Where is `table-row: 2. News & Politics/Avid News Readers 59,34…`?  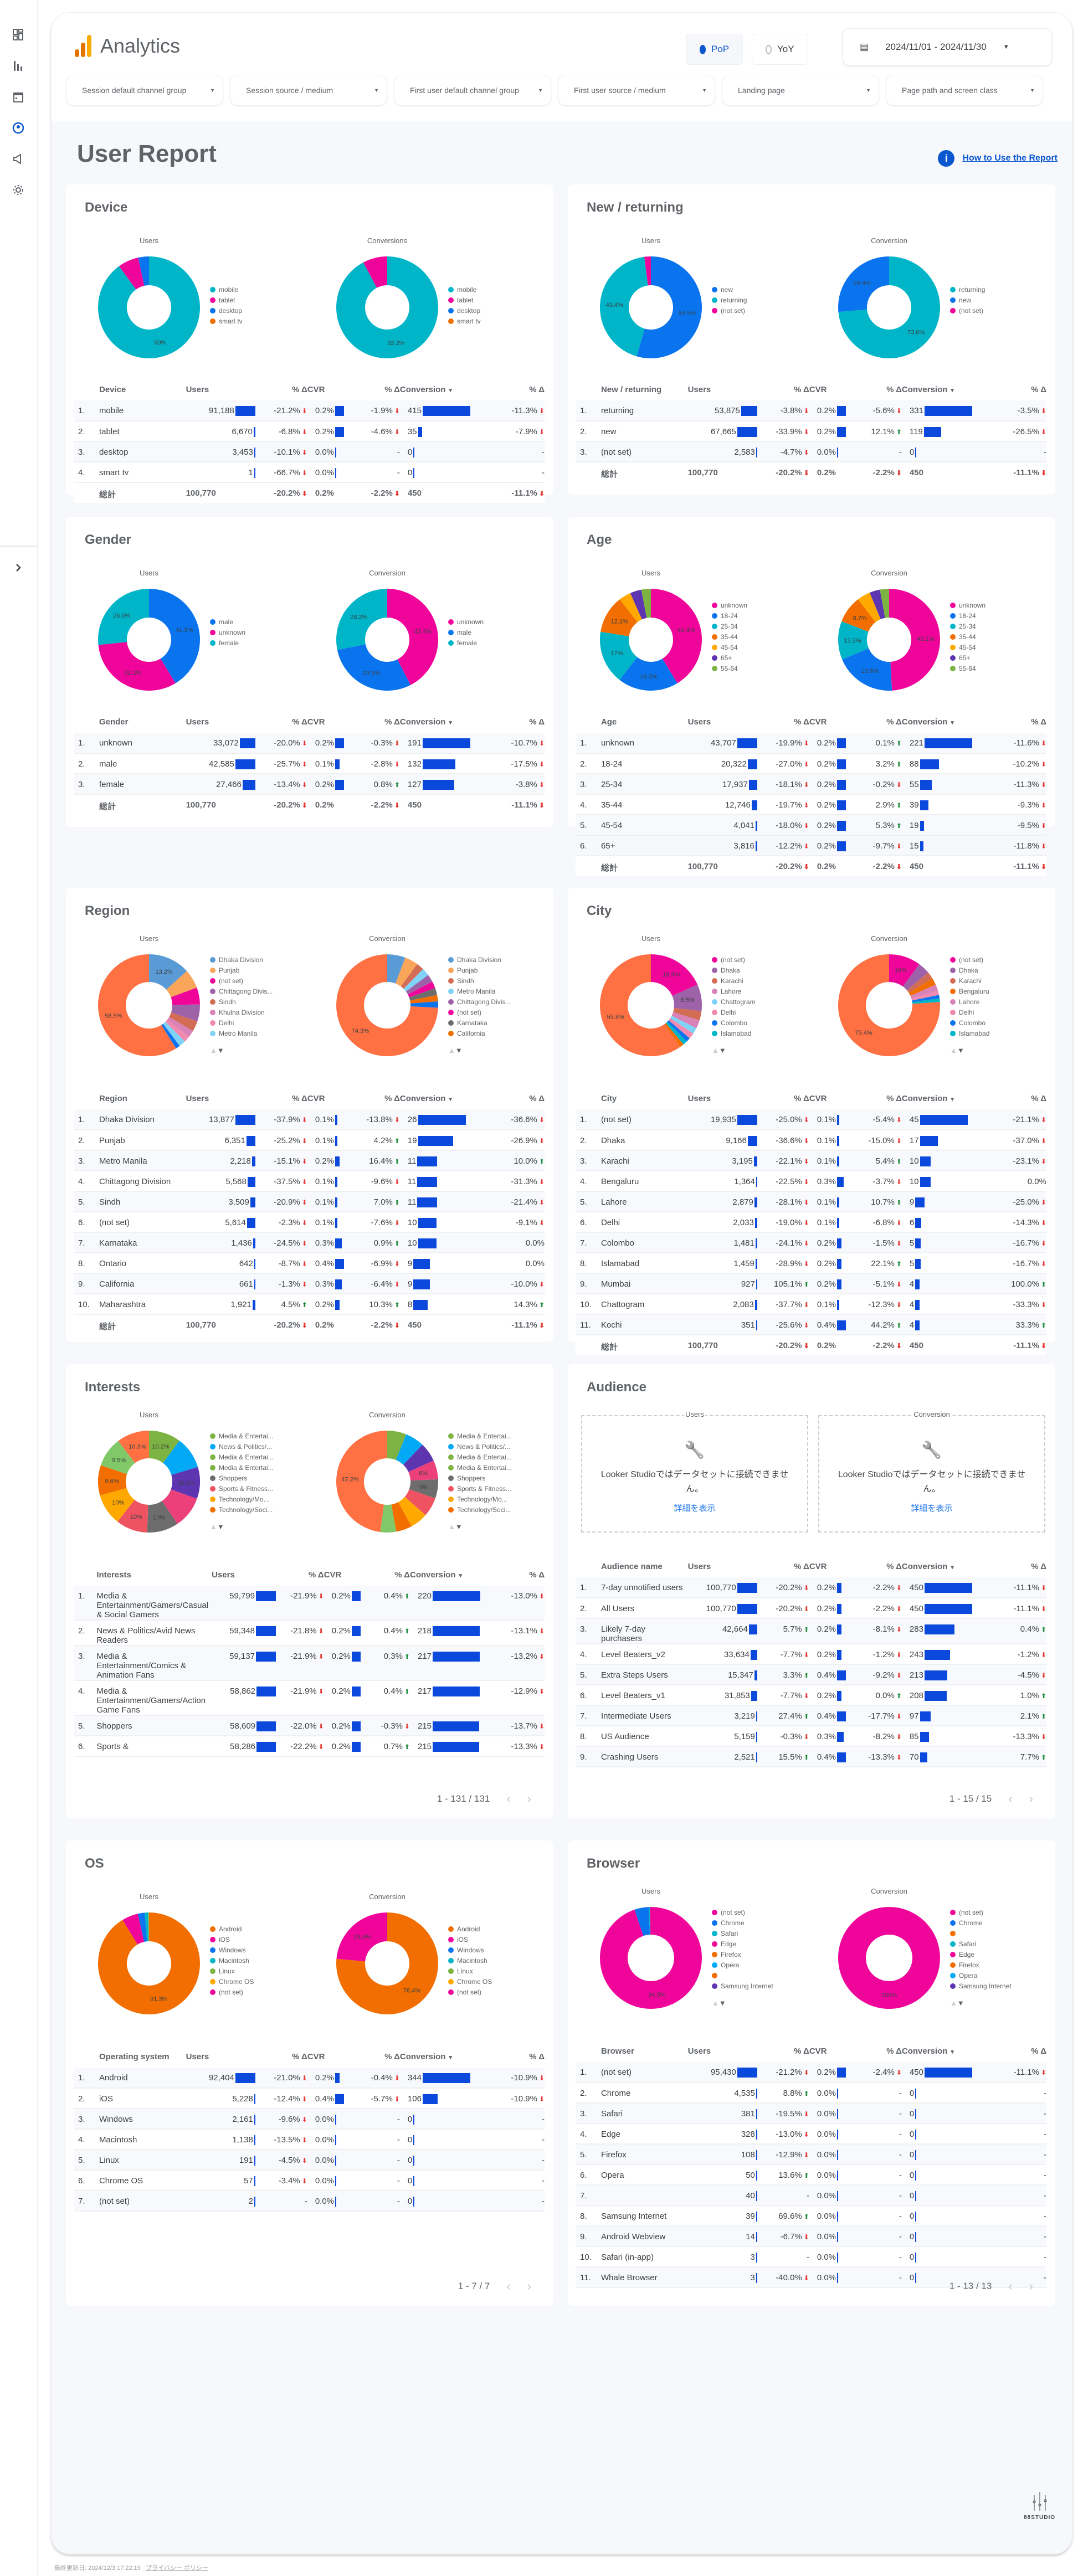 table-row: 2. News & Politics/Avid News Readers 59,34… is located at coordinates (309, 1633).